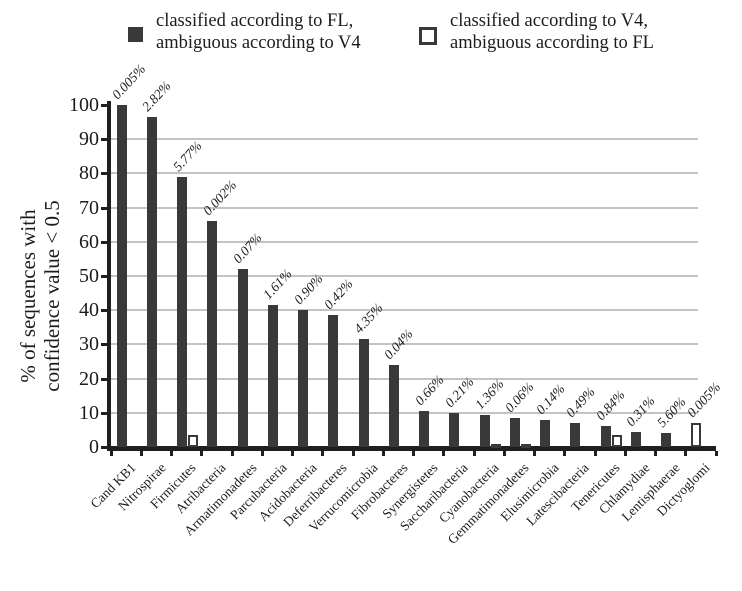 The width and height of the screenshot is (742, 591). What do you see at coordinates (135, 34) in the screenshot?
I see `filled-square-icon` at bounding box center [135, 34].